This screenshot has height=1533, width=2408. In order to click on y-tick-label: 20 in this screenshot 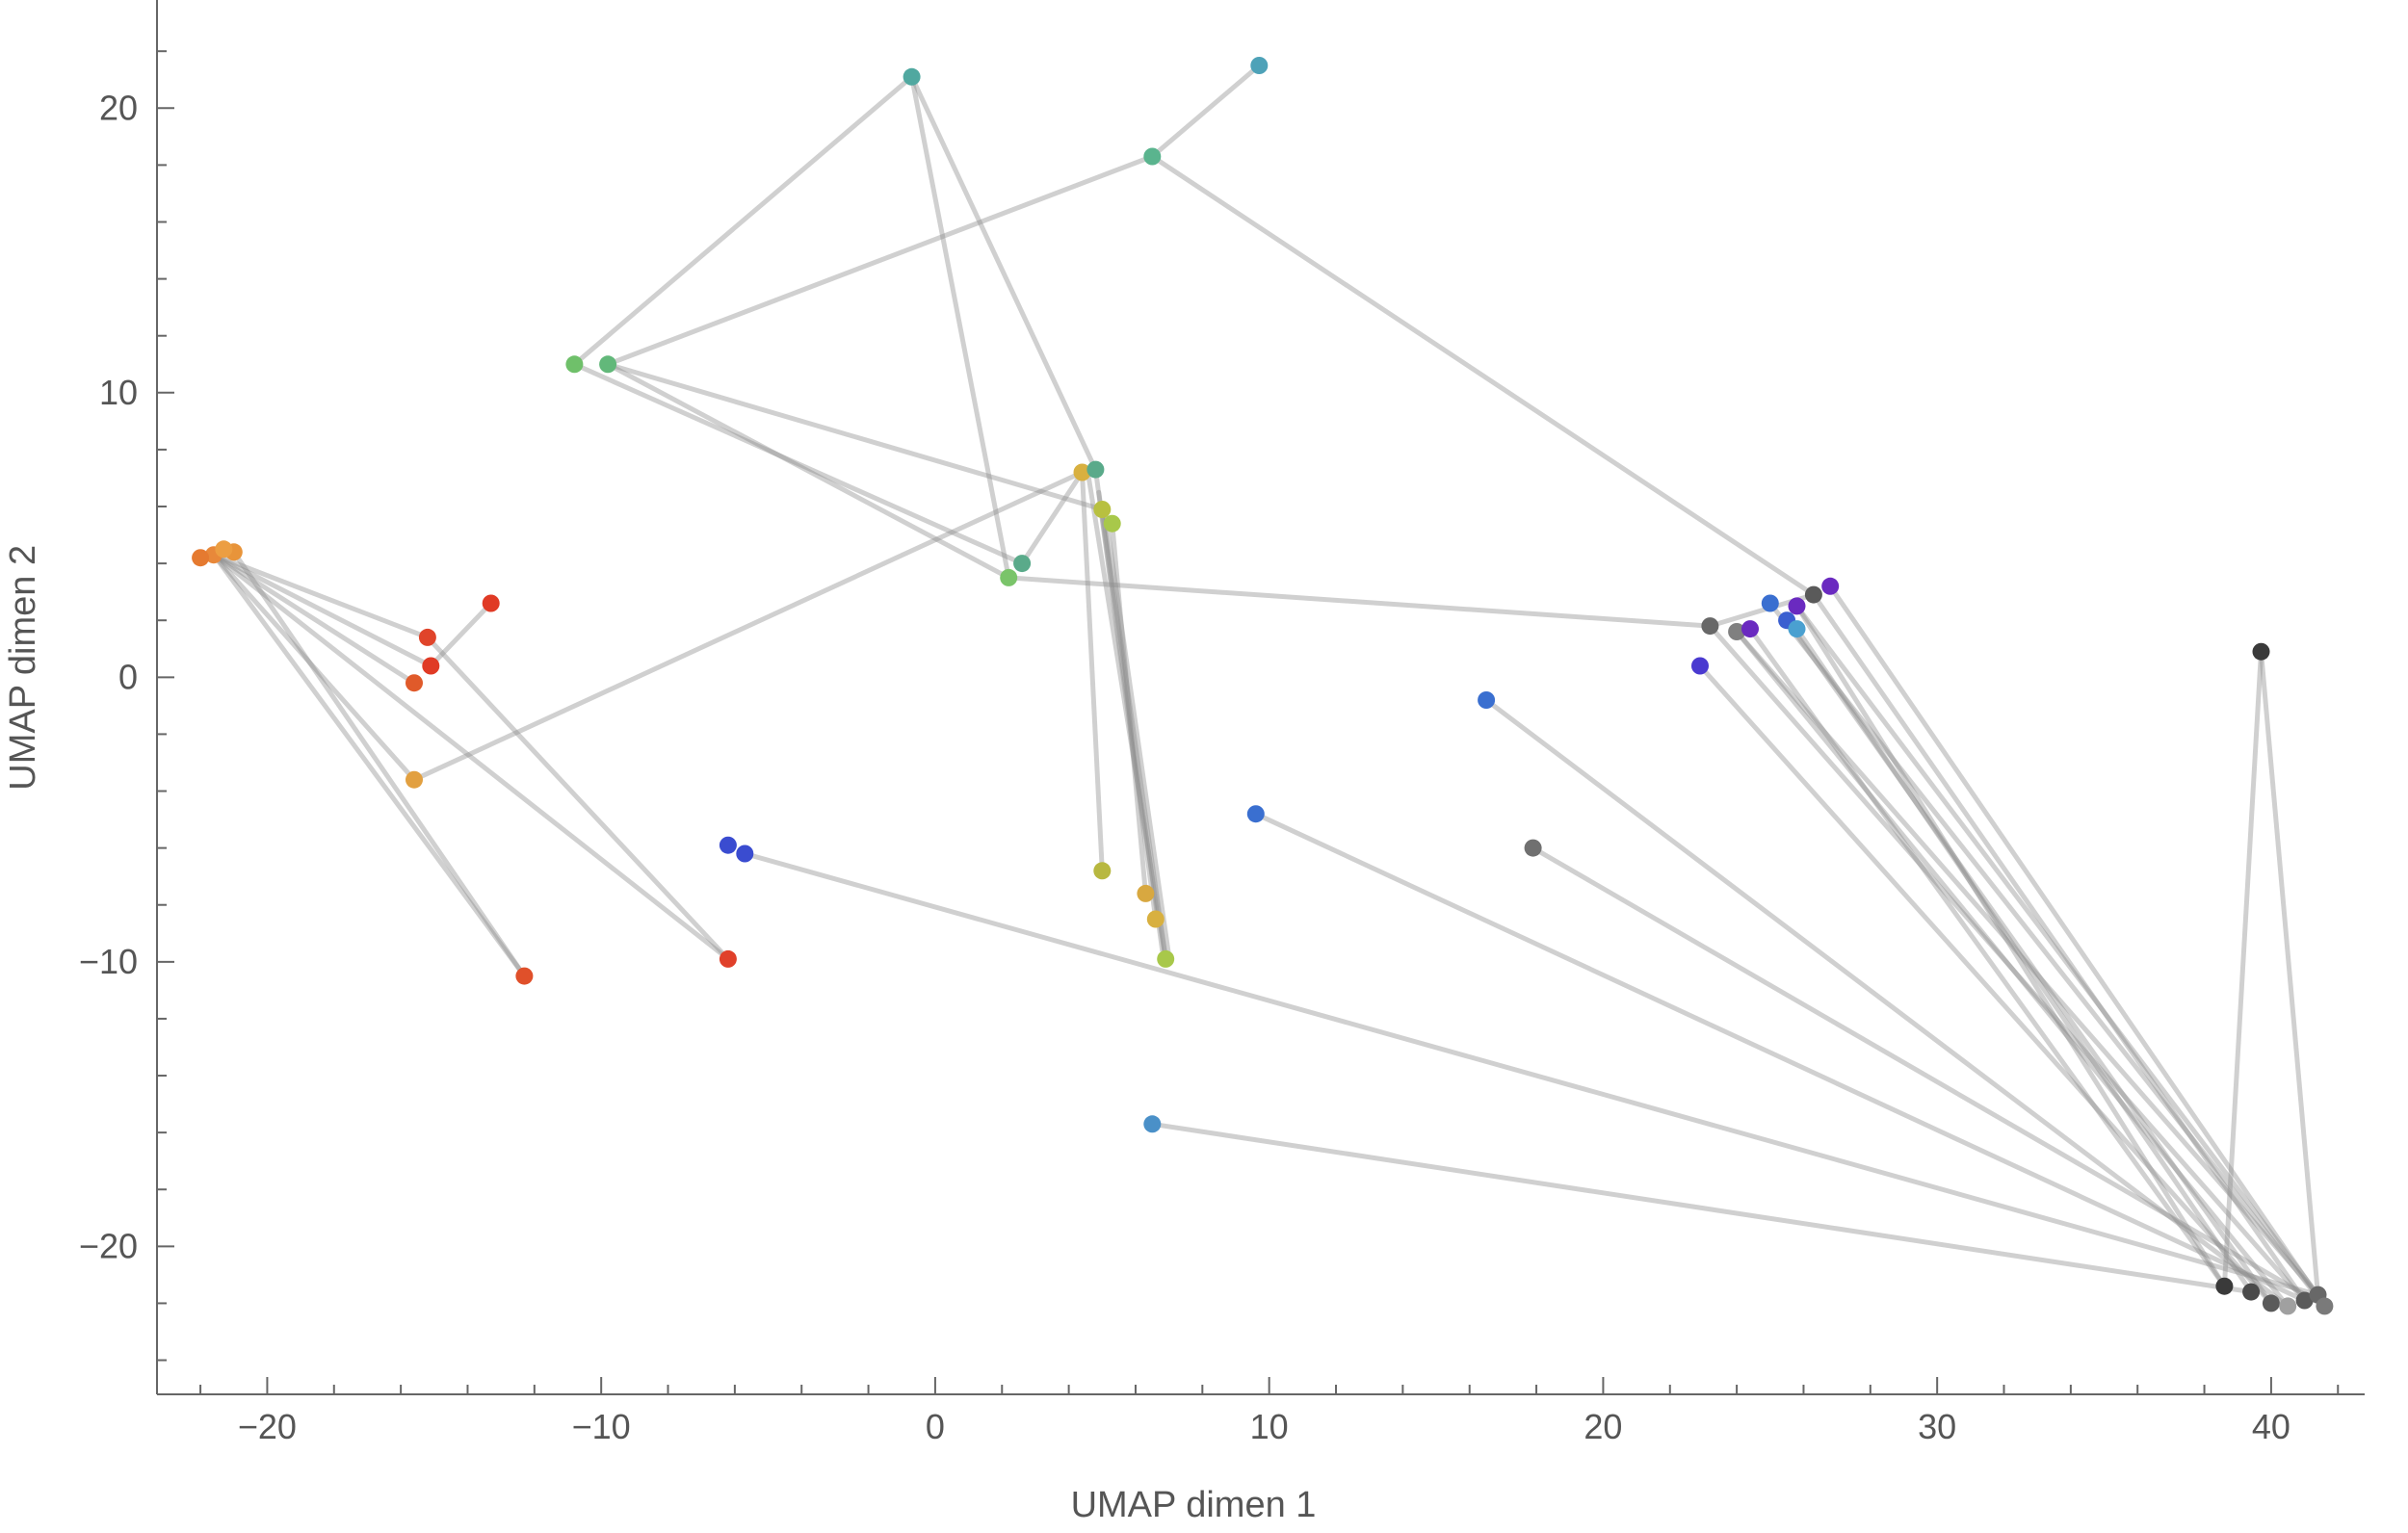, I will do `click(118, 107)`.